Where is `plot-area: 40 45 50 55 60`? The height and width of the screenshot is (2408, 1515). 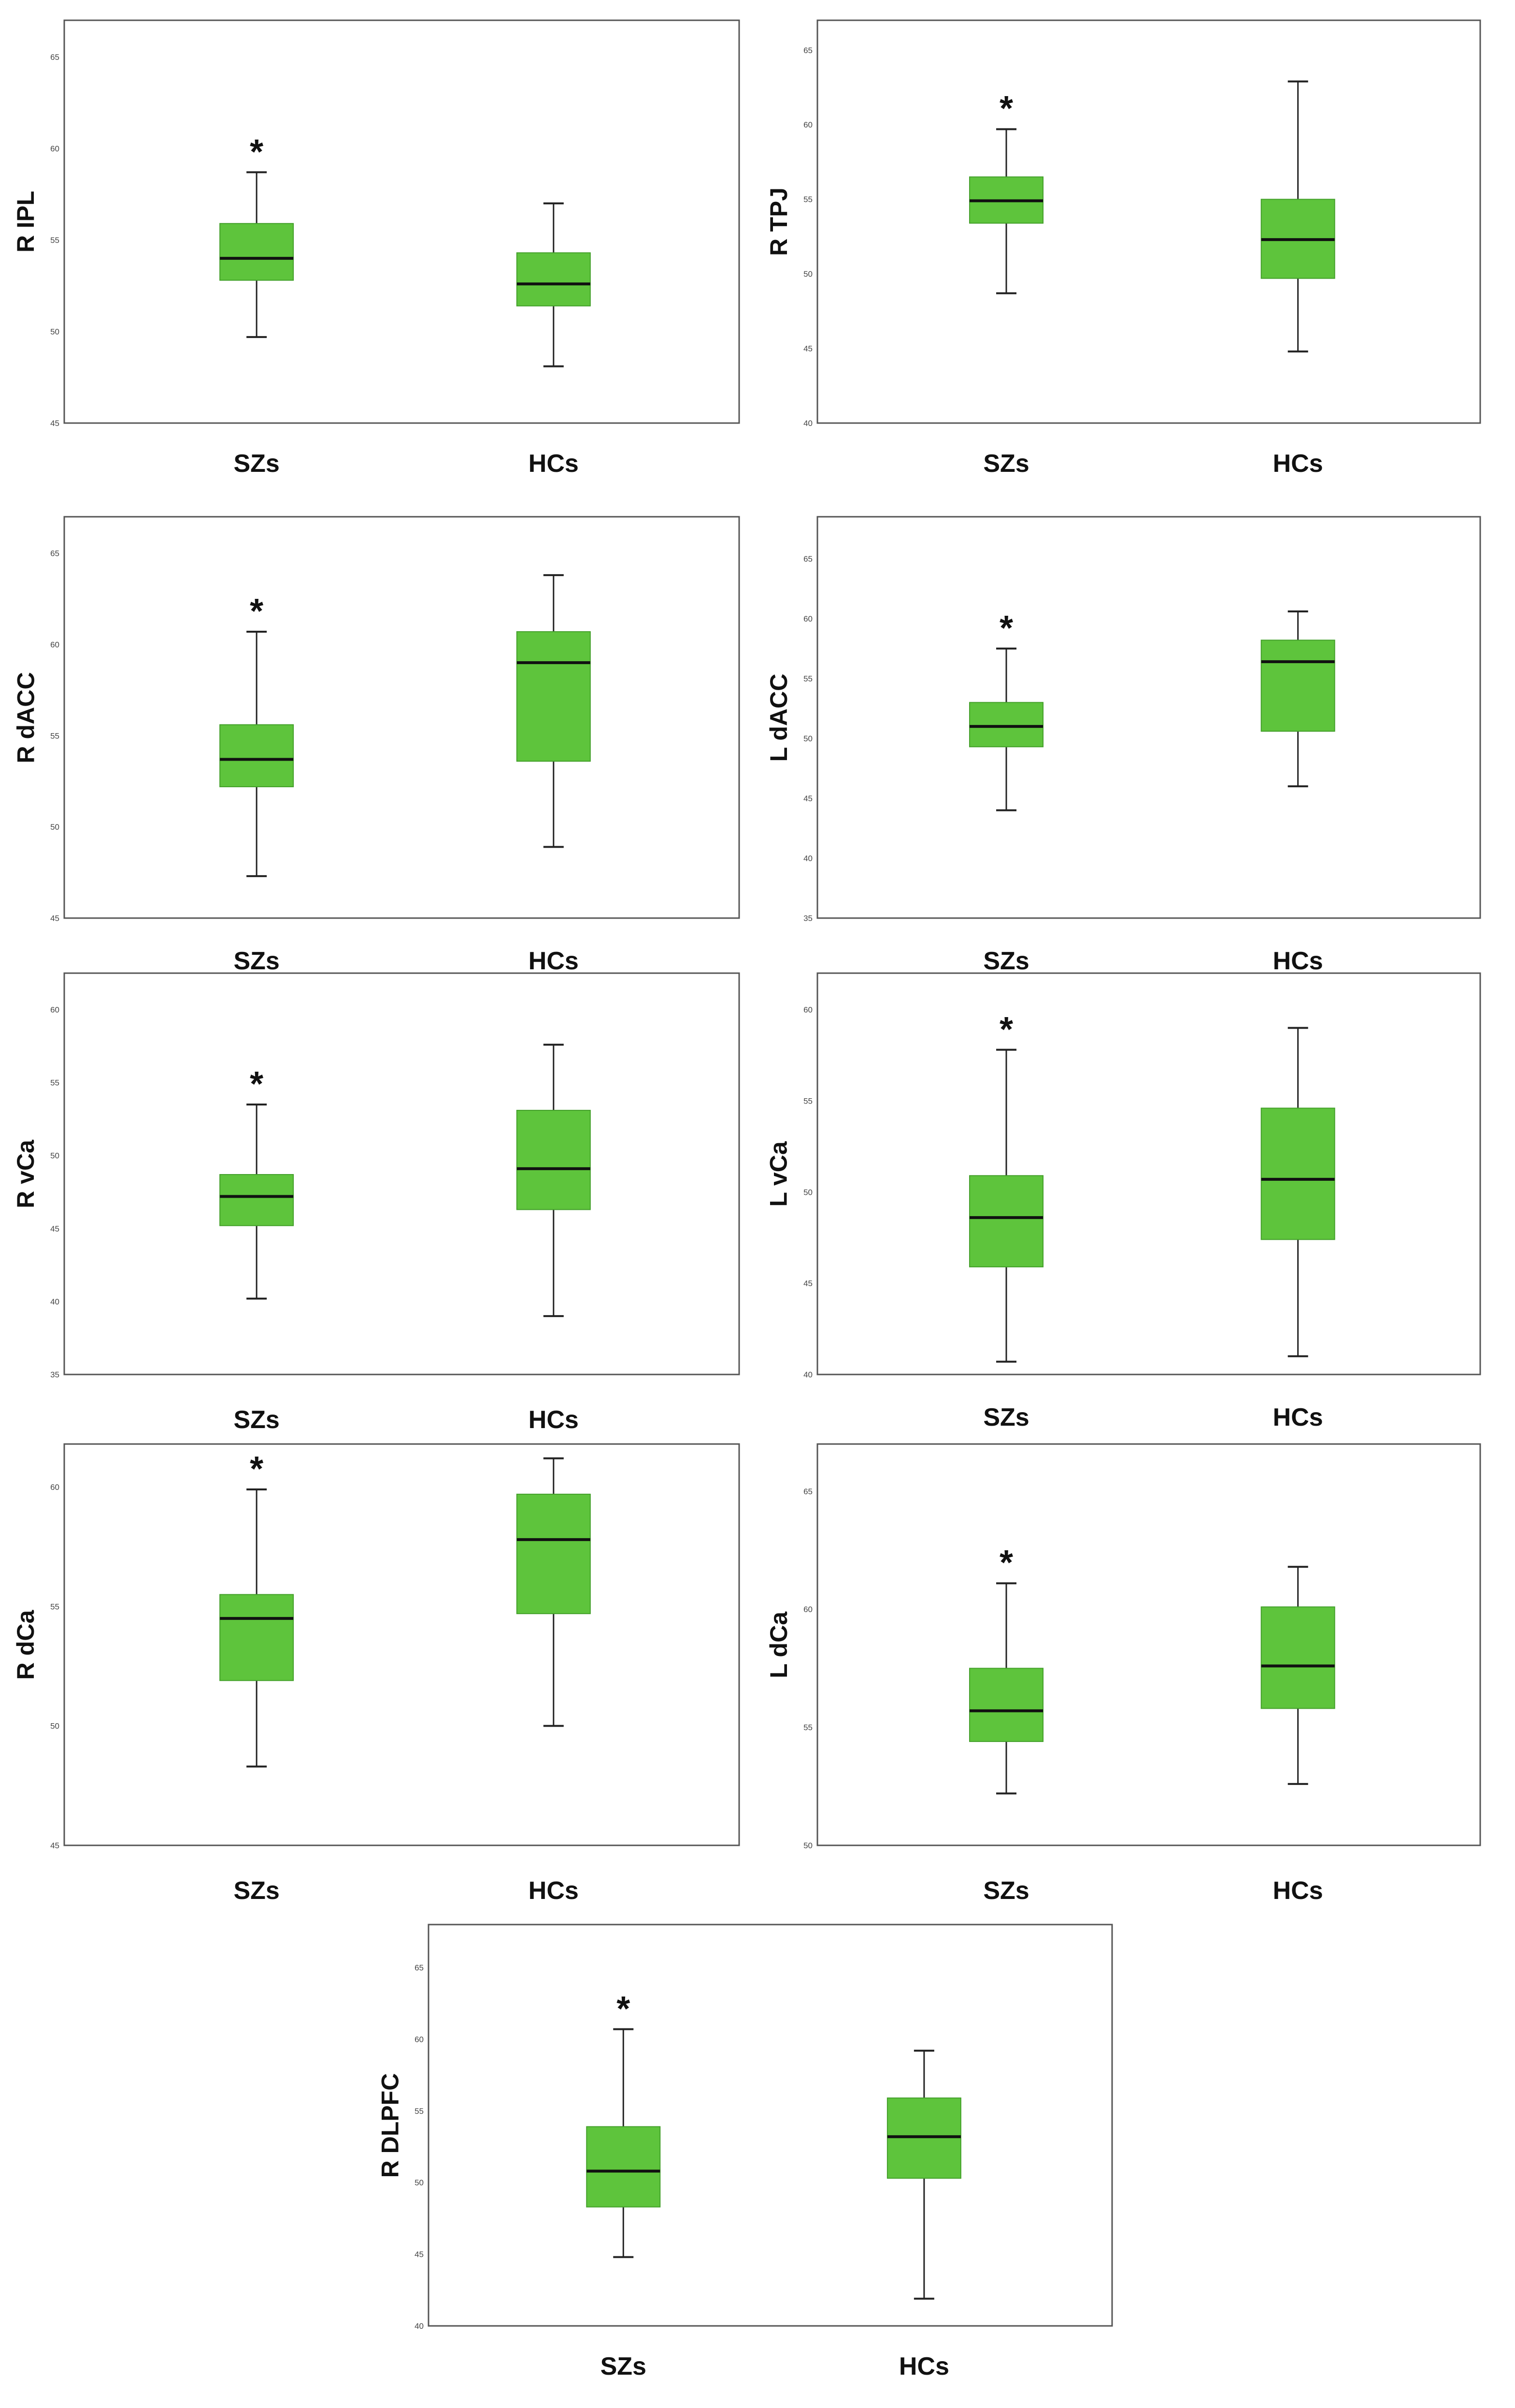
plot-area: 40 45 50 55 60 is located at coordinates (1142, 1175).